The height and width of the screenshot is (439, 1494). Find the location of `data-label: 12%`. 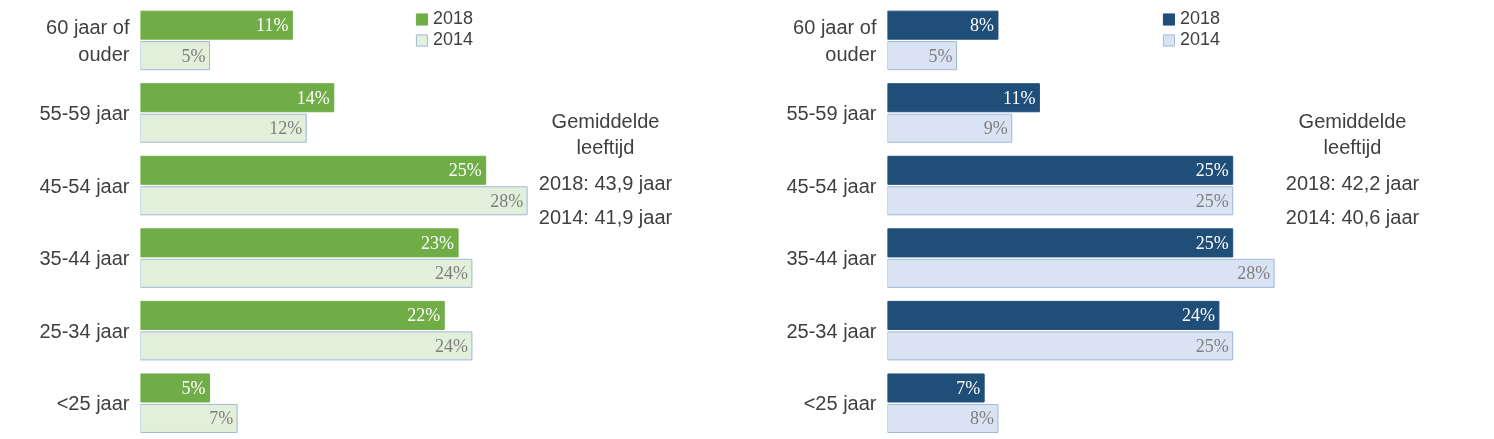

data-label: 12% is located at coordinates (286, 128).